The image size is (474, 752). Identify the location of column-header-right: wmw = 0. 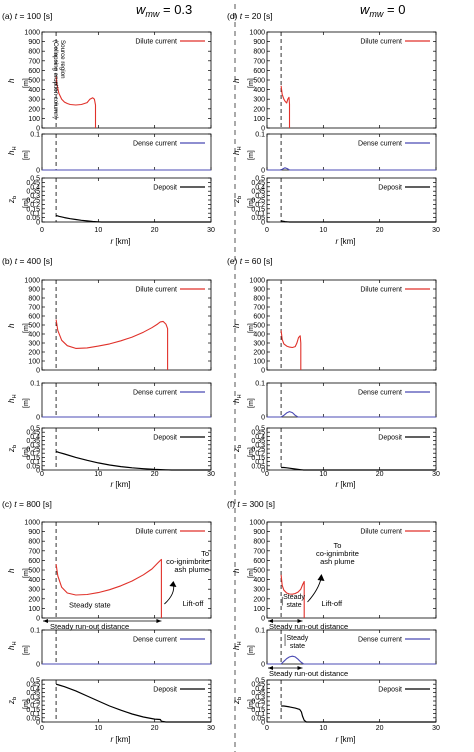
(382, 10).